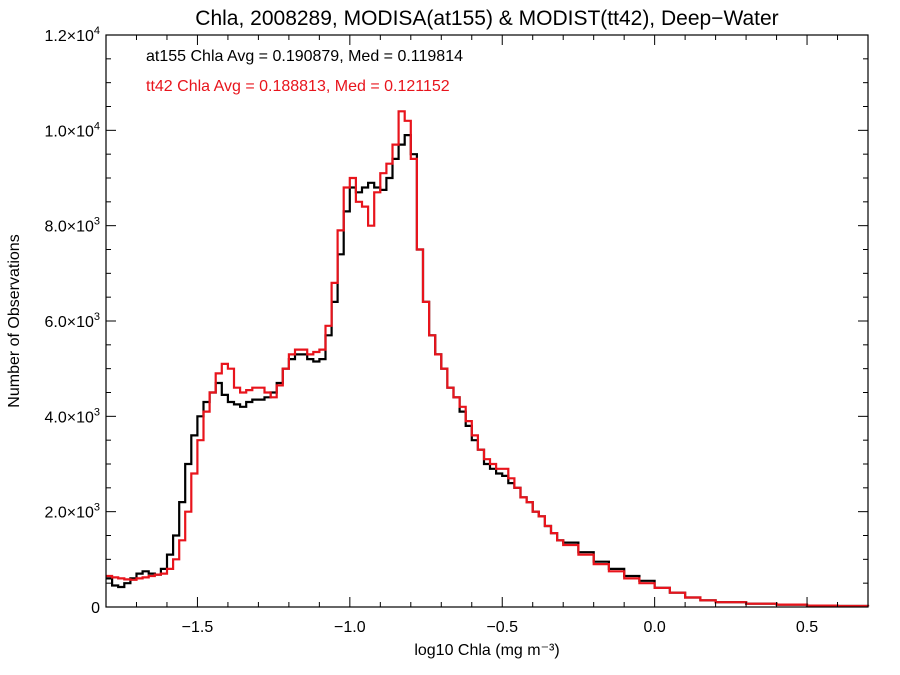  Describe the element at coordinates (655, 627) in the screenshot. I see `x-tick-label: 0.0` at that location.